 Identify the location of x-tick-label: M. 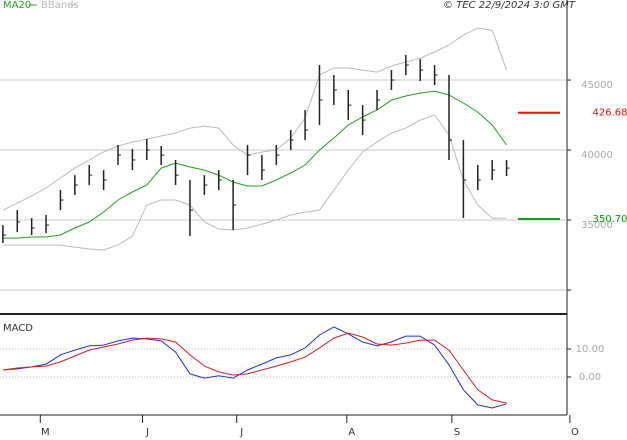
(45, 432).